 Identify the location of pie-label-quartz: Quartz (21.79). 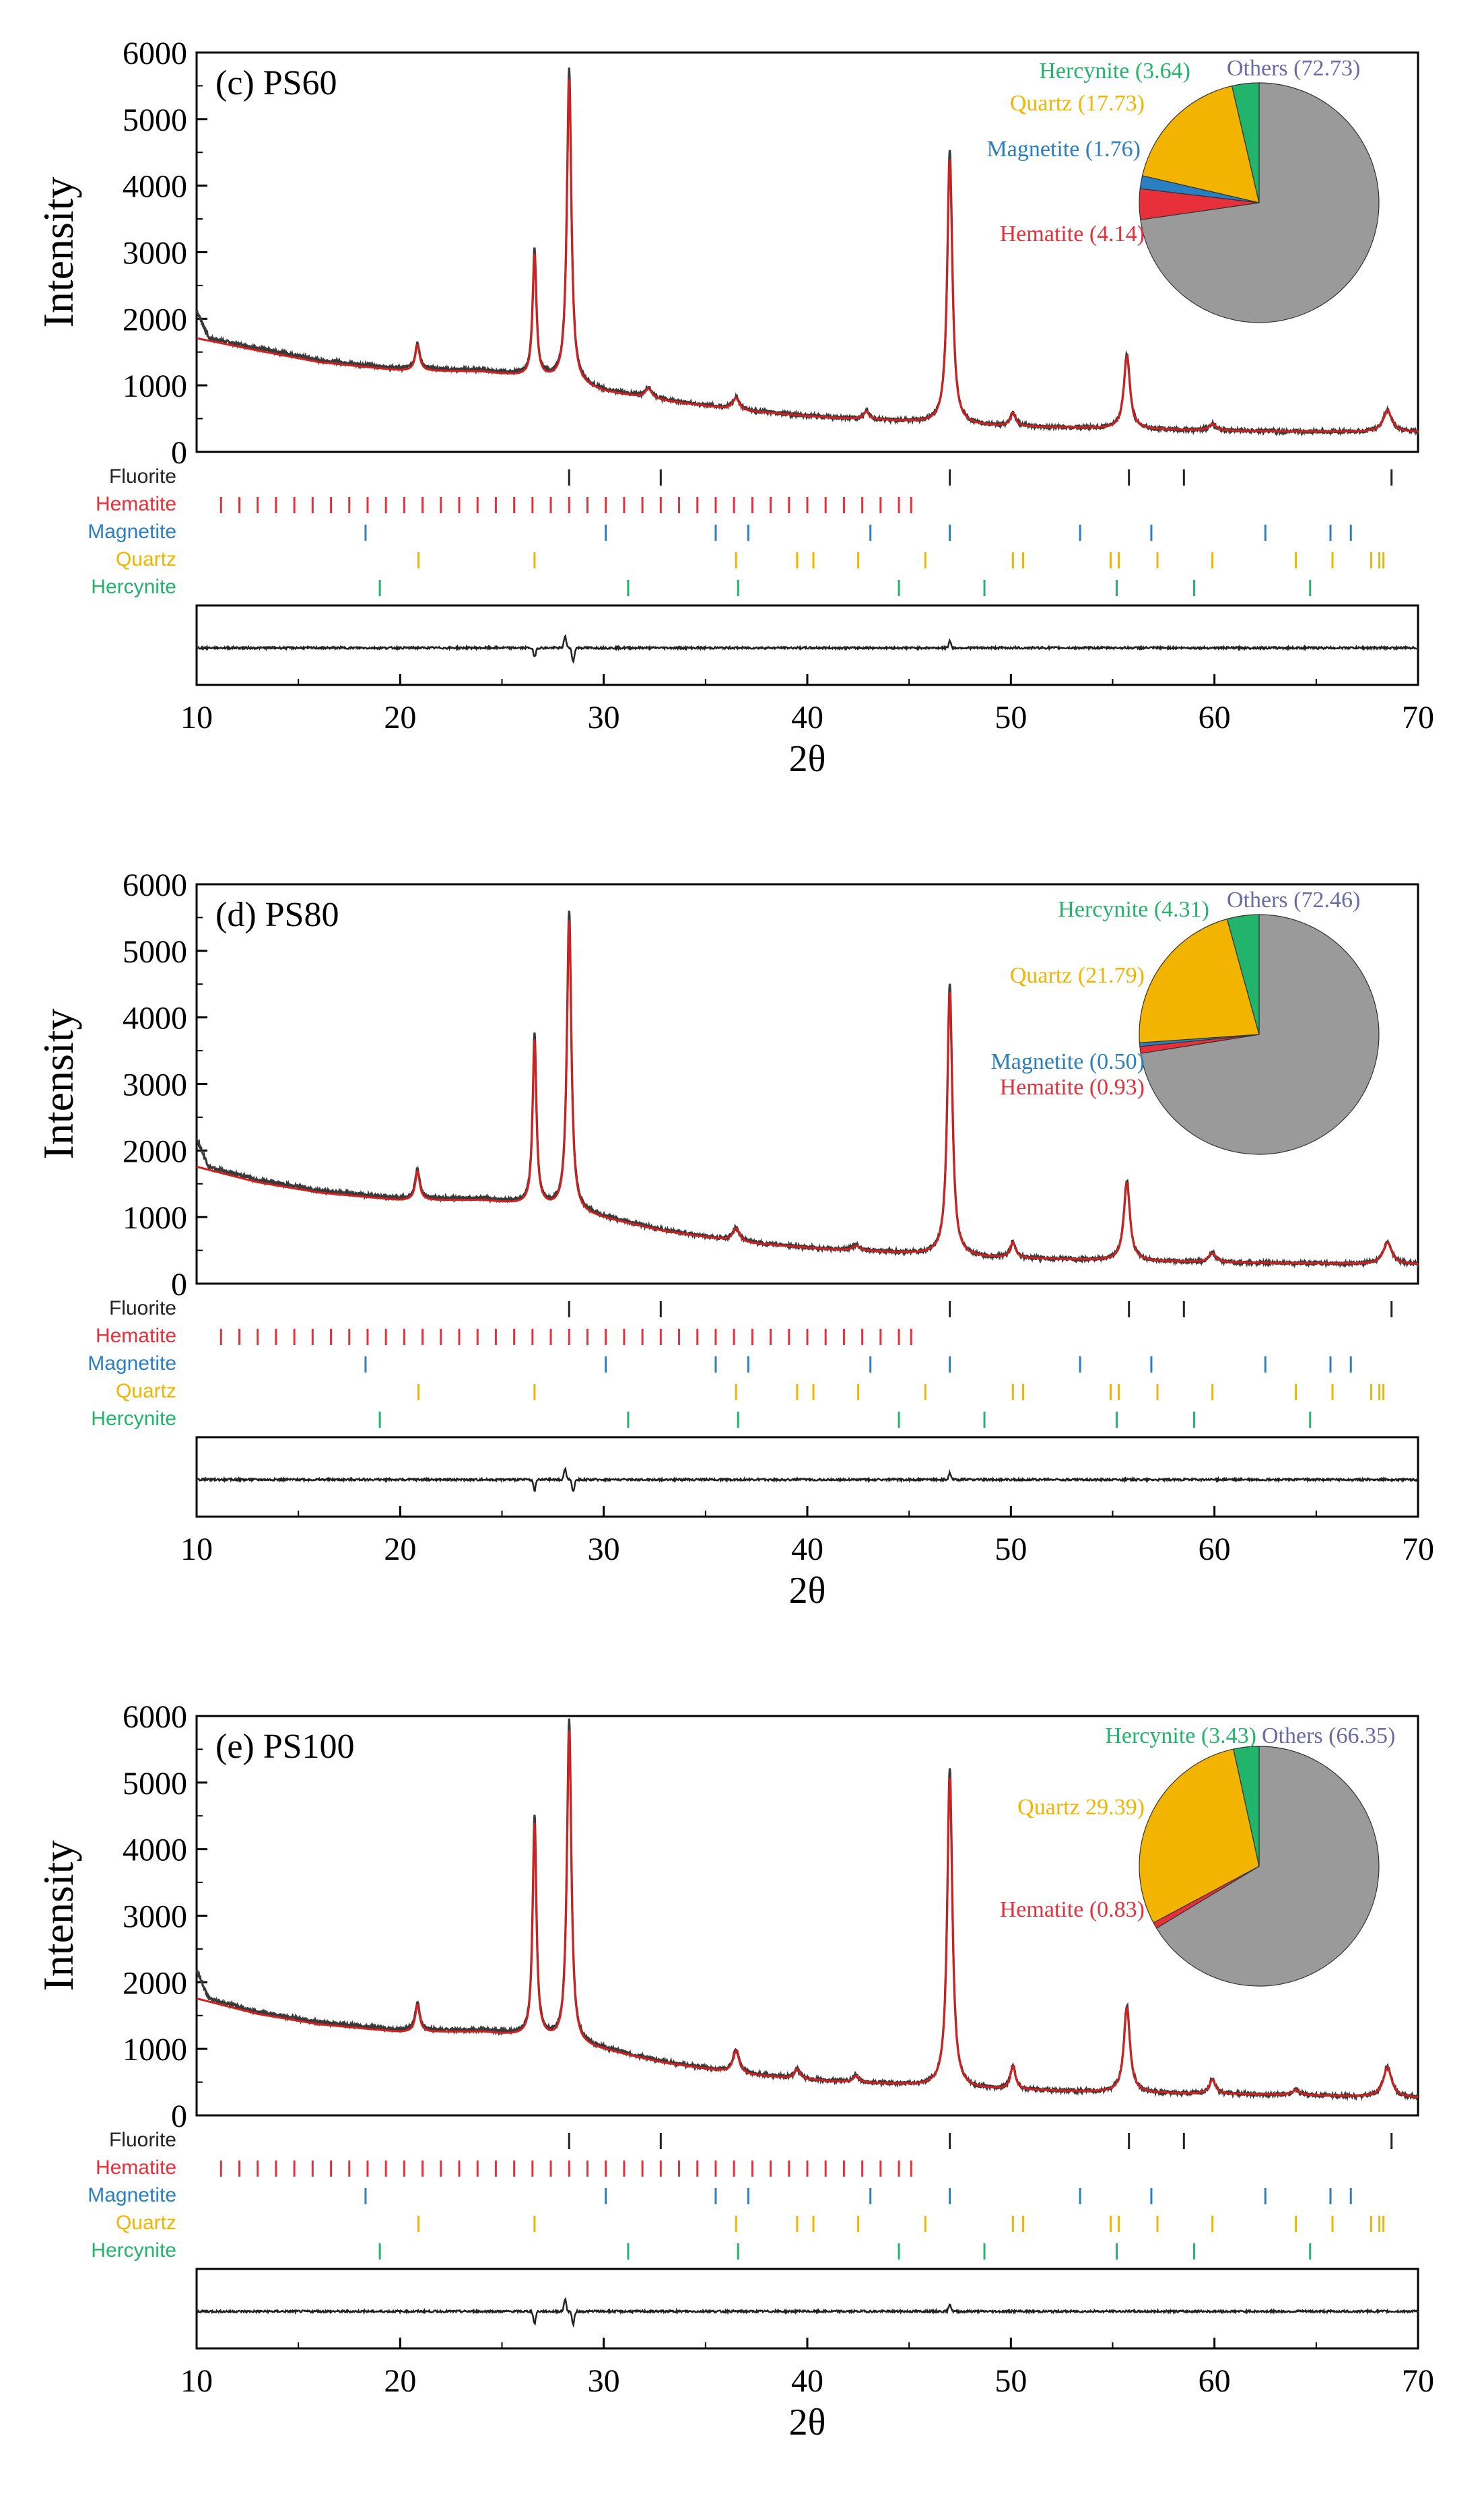
(1077, 976).